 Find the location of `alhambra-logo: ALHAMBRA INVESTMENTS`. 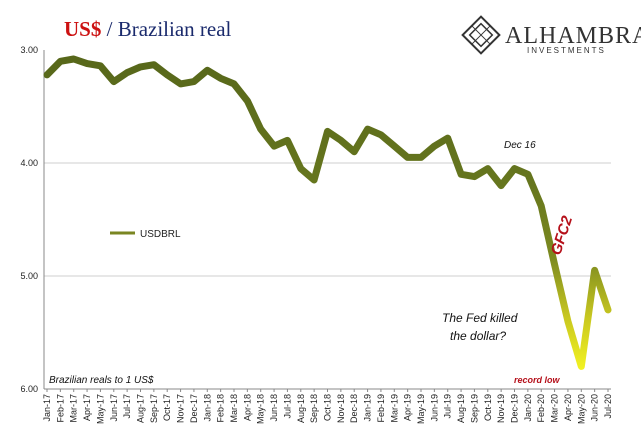

alhambra-logo: ALHAMBRA INVESTMENTS is located at coordinates (551, 35).